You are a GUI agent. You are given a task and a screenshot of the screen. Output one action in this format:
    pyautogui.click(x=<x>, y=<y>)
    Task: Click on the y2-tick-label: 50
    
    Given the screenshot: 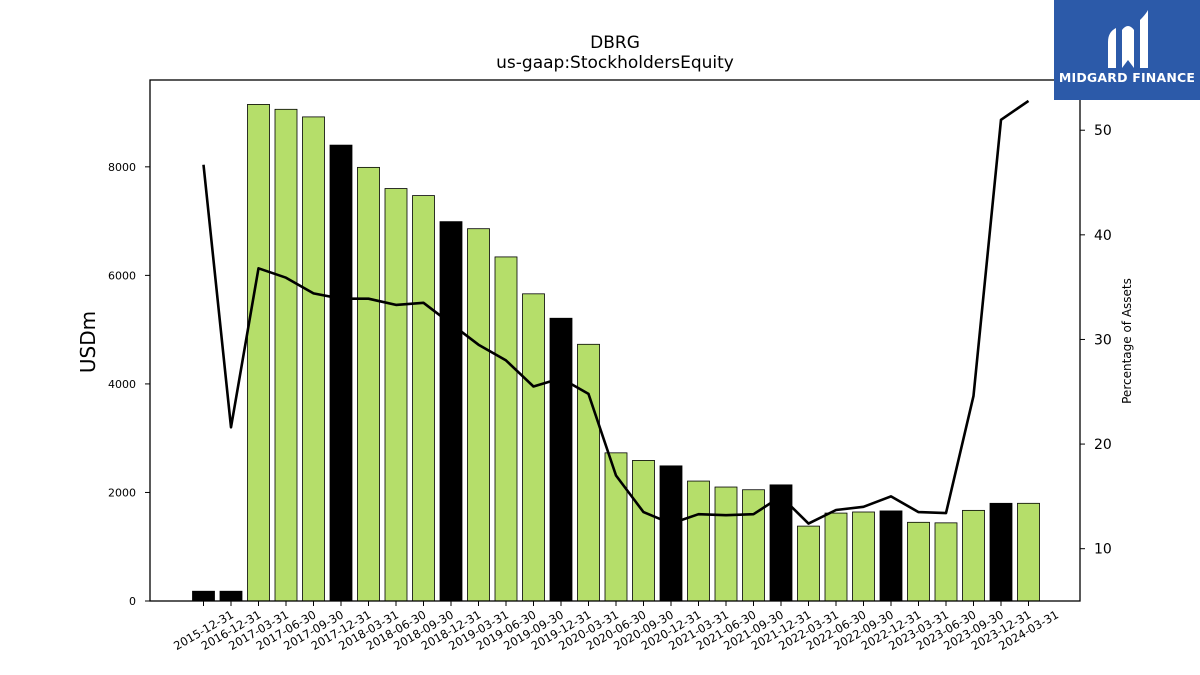 What is the action you would take?
    pyautogui.click(x=1103, y=131)
    